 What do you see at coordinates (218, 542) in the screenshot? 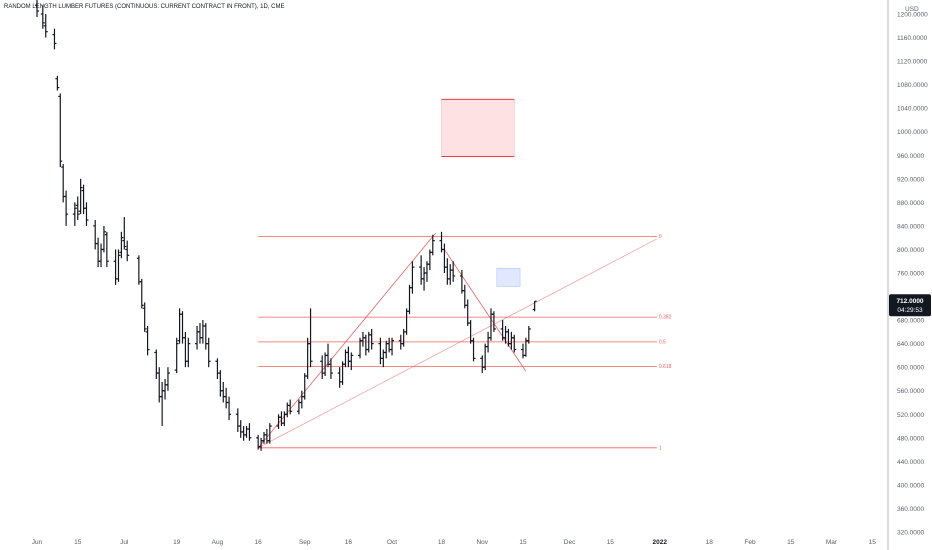
I see `x-tick-label: Aug` at bounding box center [218, 542].